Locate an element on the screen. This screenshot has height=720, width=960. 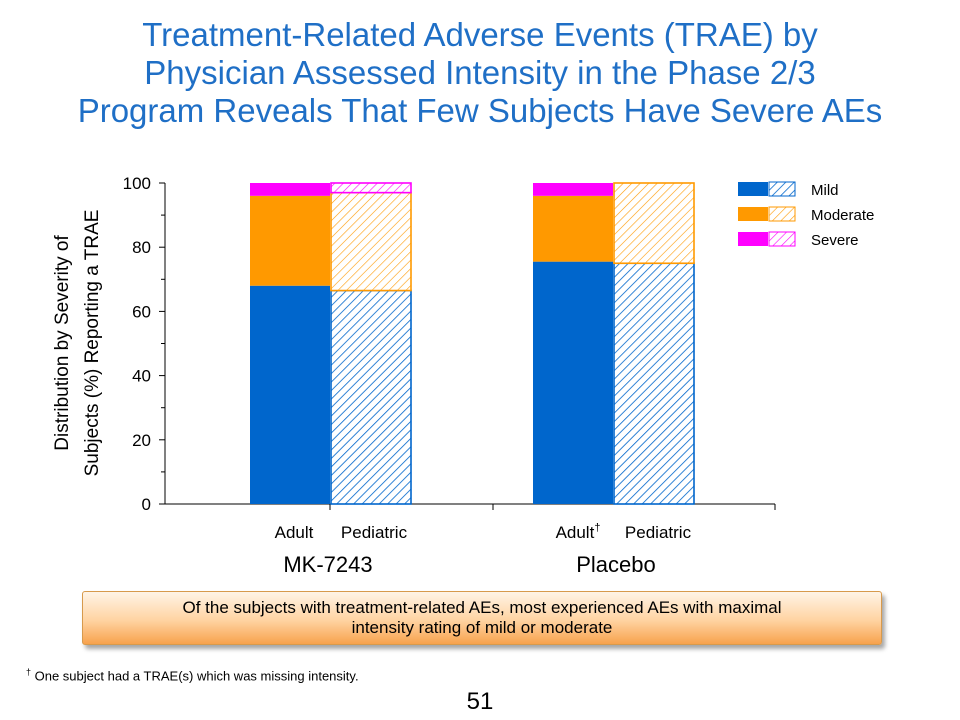
y-tick-label: 80 is located at coordinates (141, 247).